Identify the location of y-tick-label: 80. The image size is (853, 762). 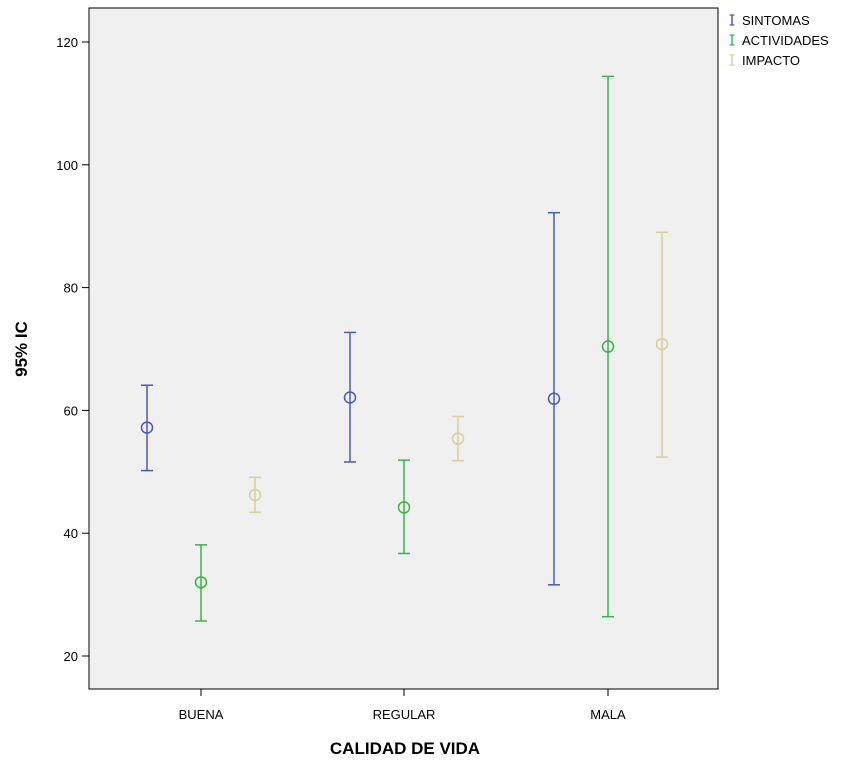
(71, 288).